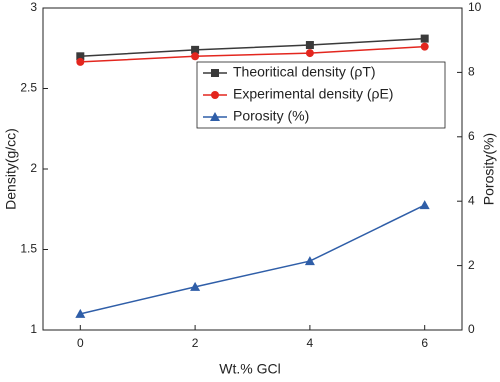  What do you see at coordinates (33, 7) in the screenshot?
I see `y-tick-label: 3` at bounding box center [33, 7].